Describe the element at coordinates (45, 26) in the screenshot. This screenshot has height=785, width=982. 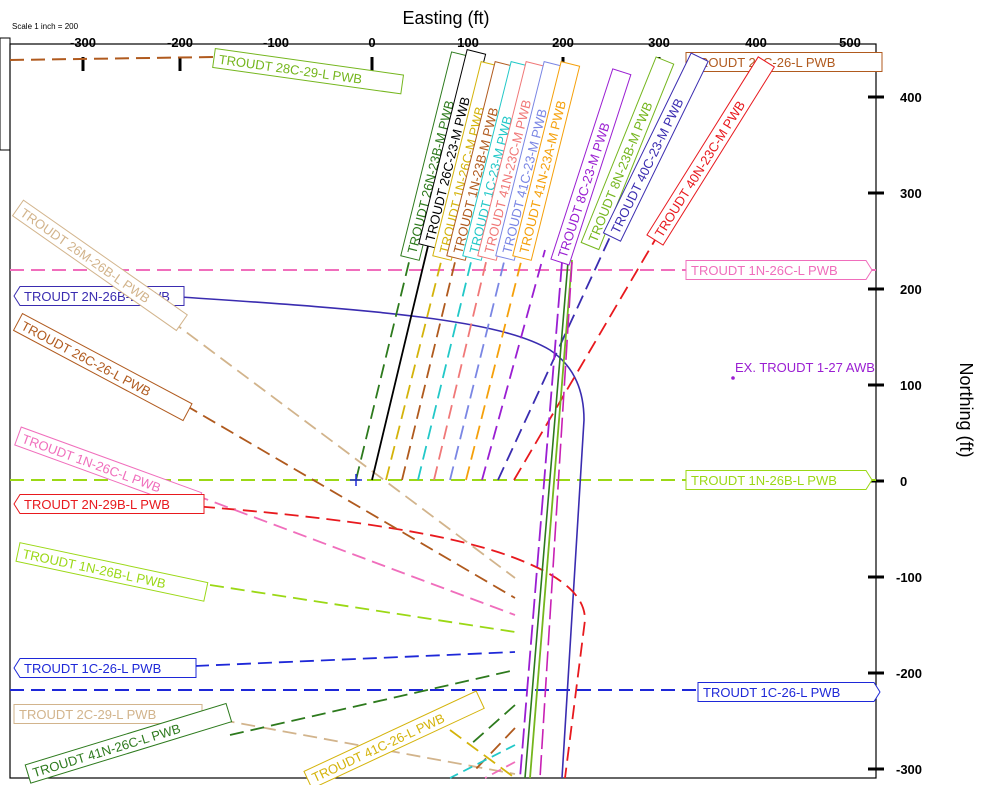
I see `scale-note: Scale 1 inch = 200` at that location.